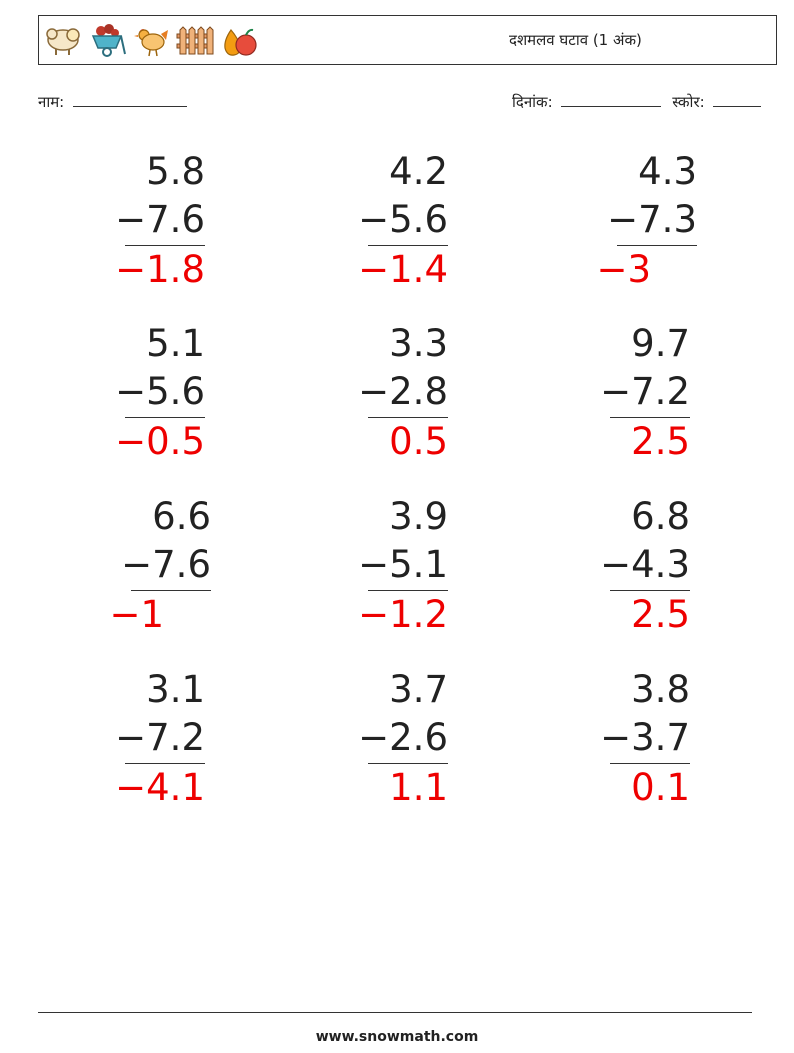 The width and height of the screenshot is (794, 1053). What do you see at coordinates (660, 787) in the screenshot?
I see `answer: 0.1` at bounding box center [660, 787].